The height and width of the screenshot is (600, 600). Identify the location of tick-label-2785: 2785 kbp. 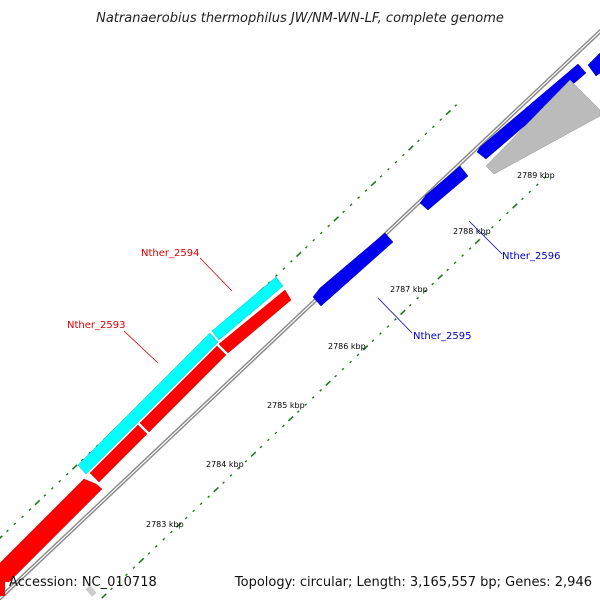
(286, 405).